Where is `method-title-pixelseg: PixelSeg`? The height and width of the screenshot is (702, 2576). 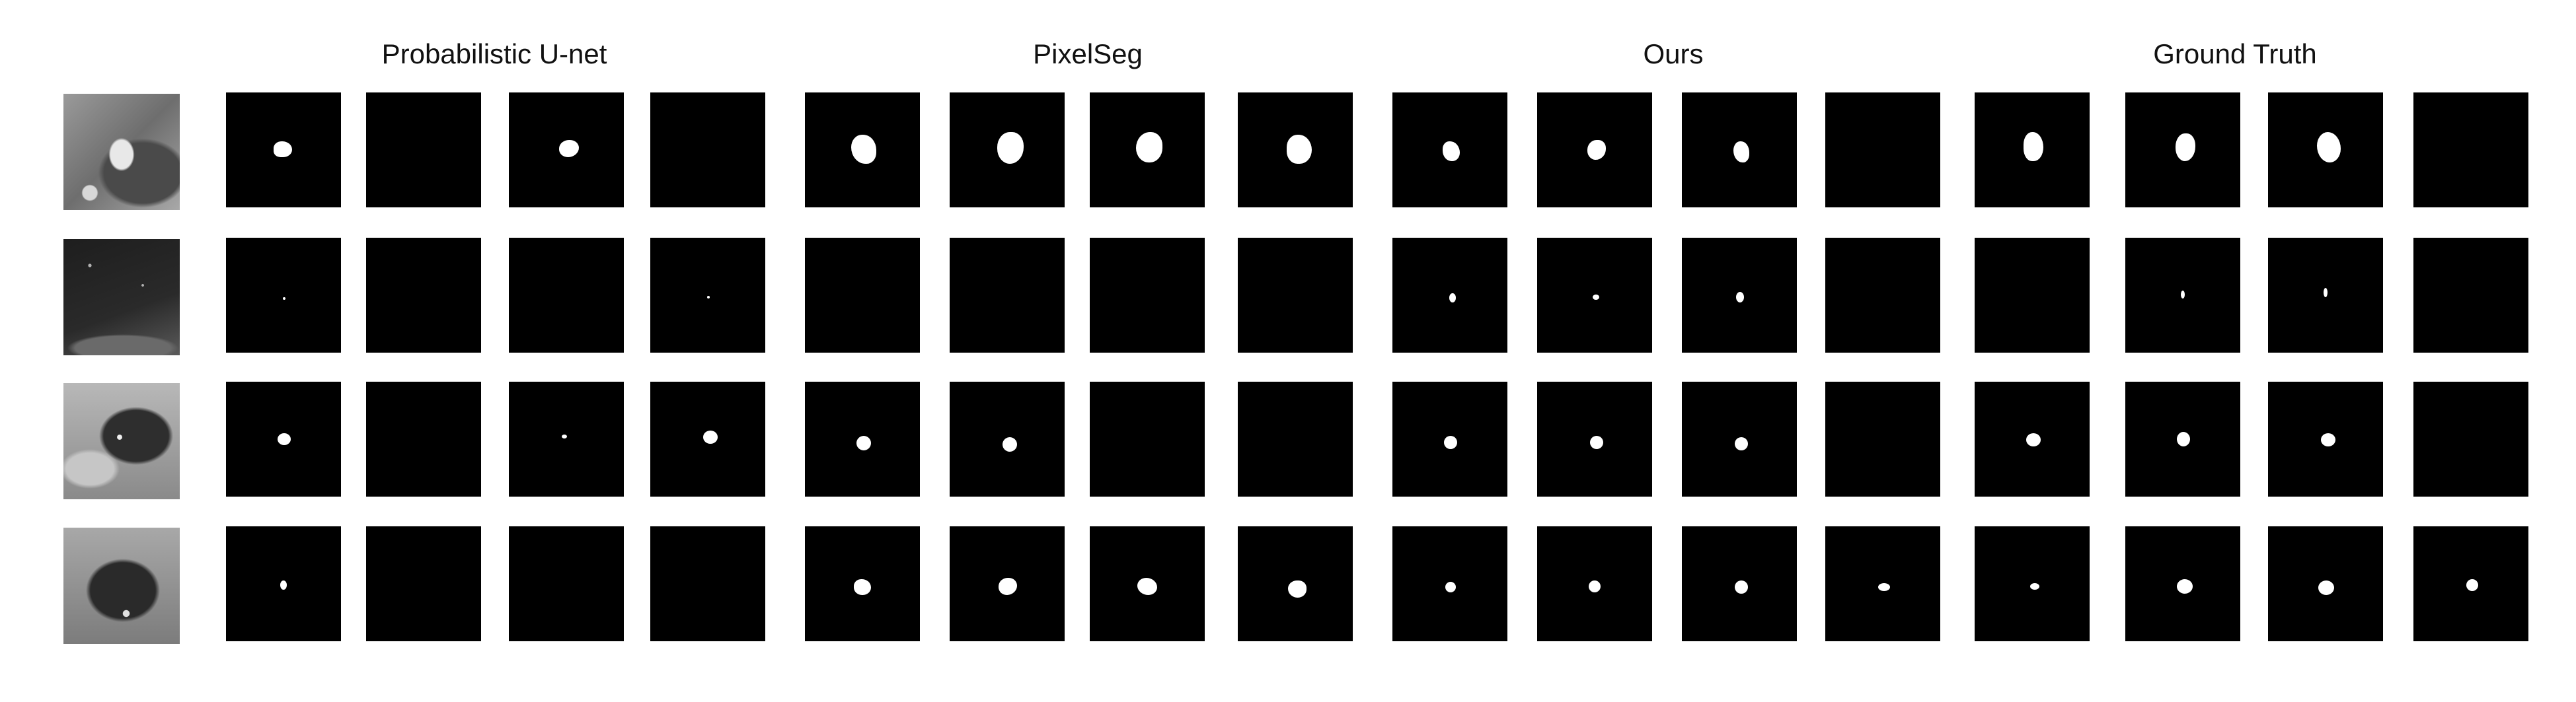 method-title-pixelseg: PixelSeg is located at coordinates (1088, 54).